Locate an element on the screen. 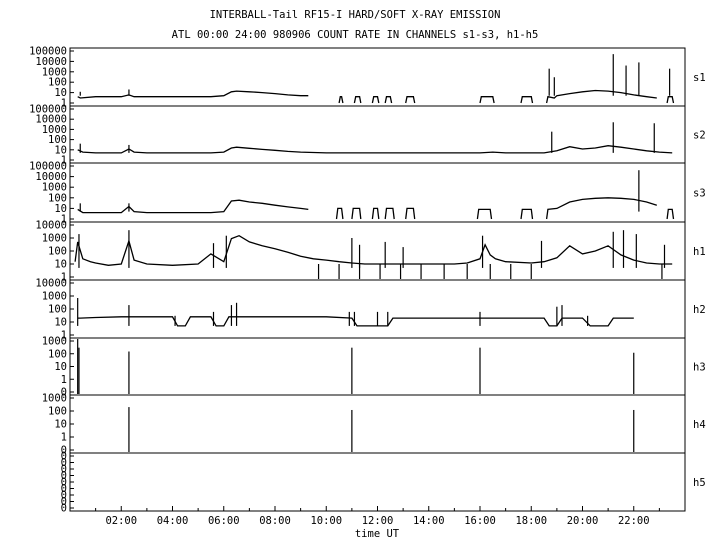 The image size is (720, 550). y-tick-label-s2: 100 is located at coordinates (57, 140).